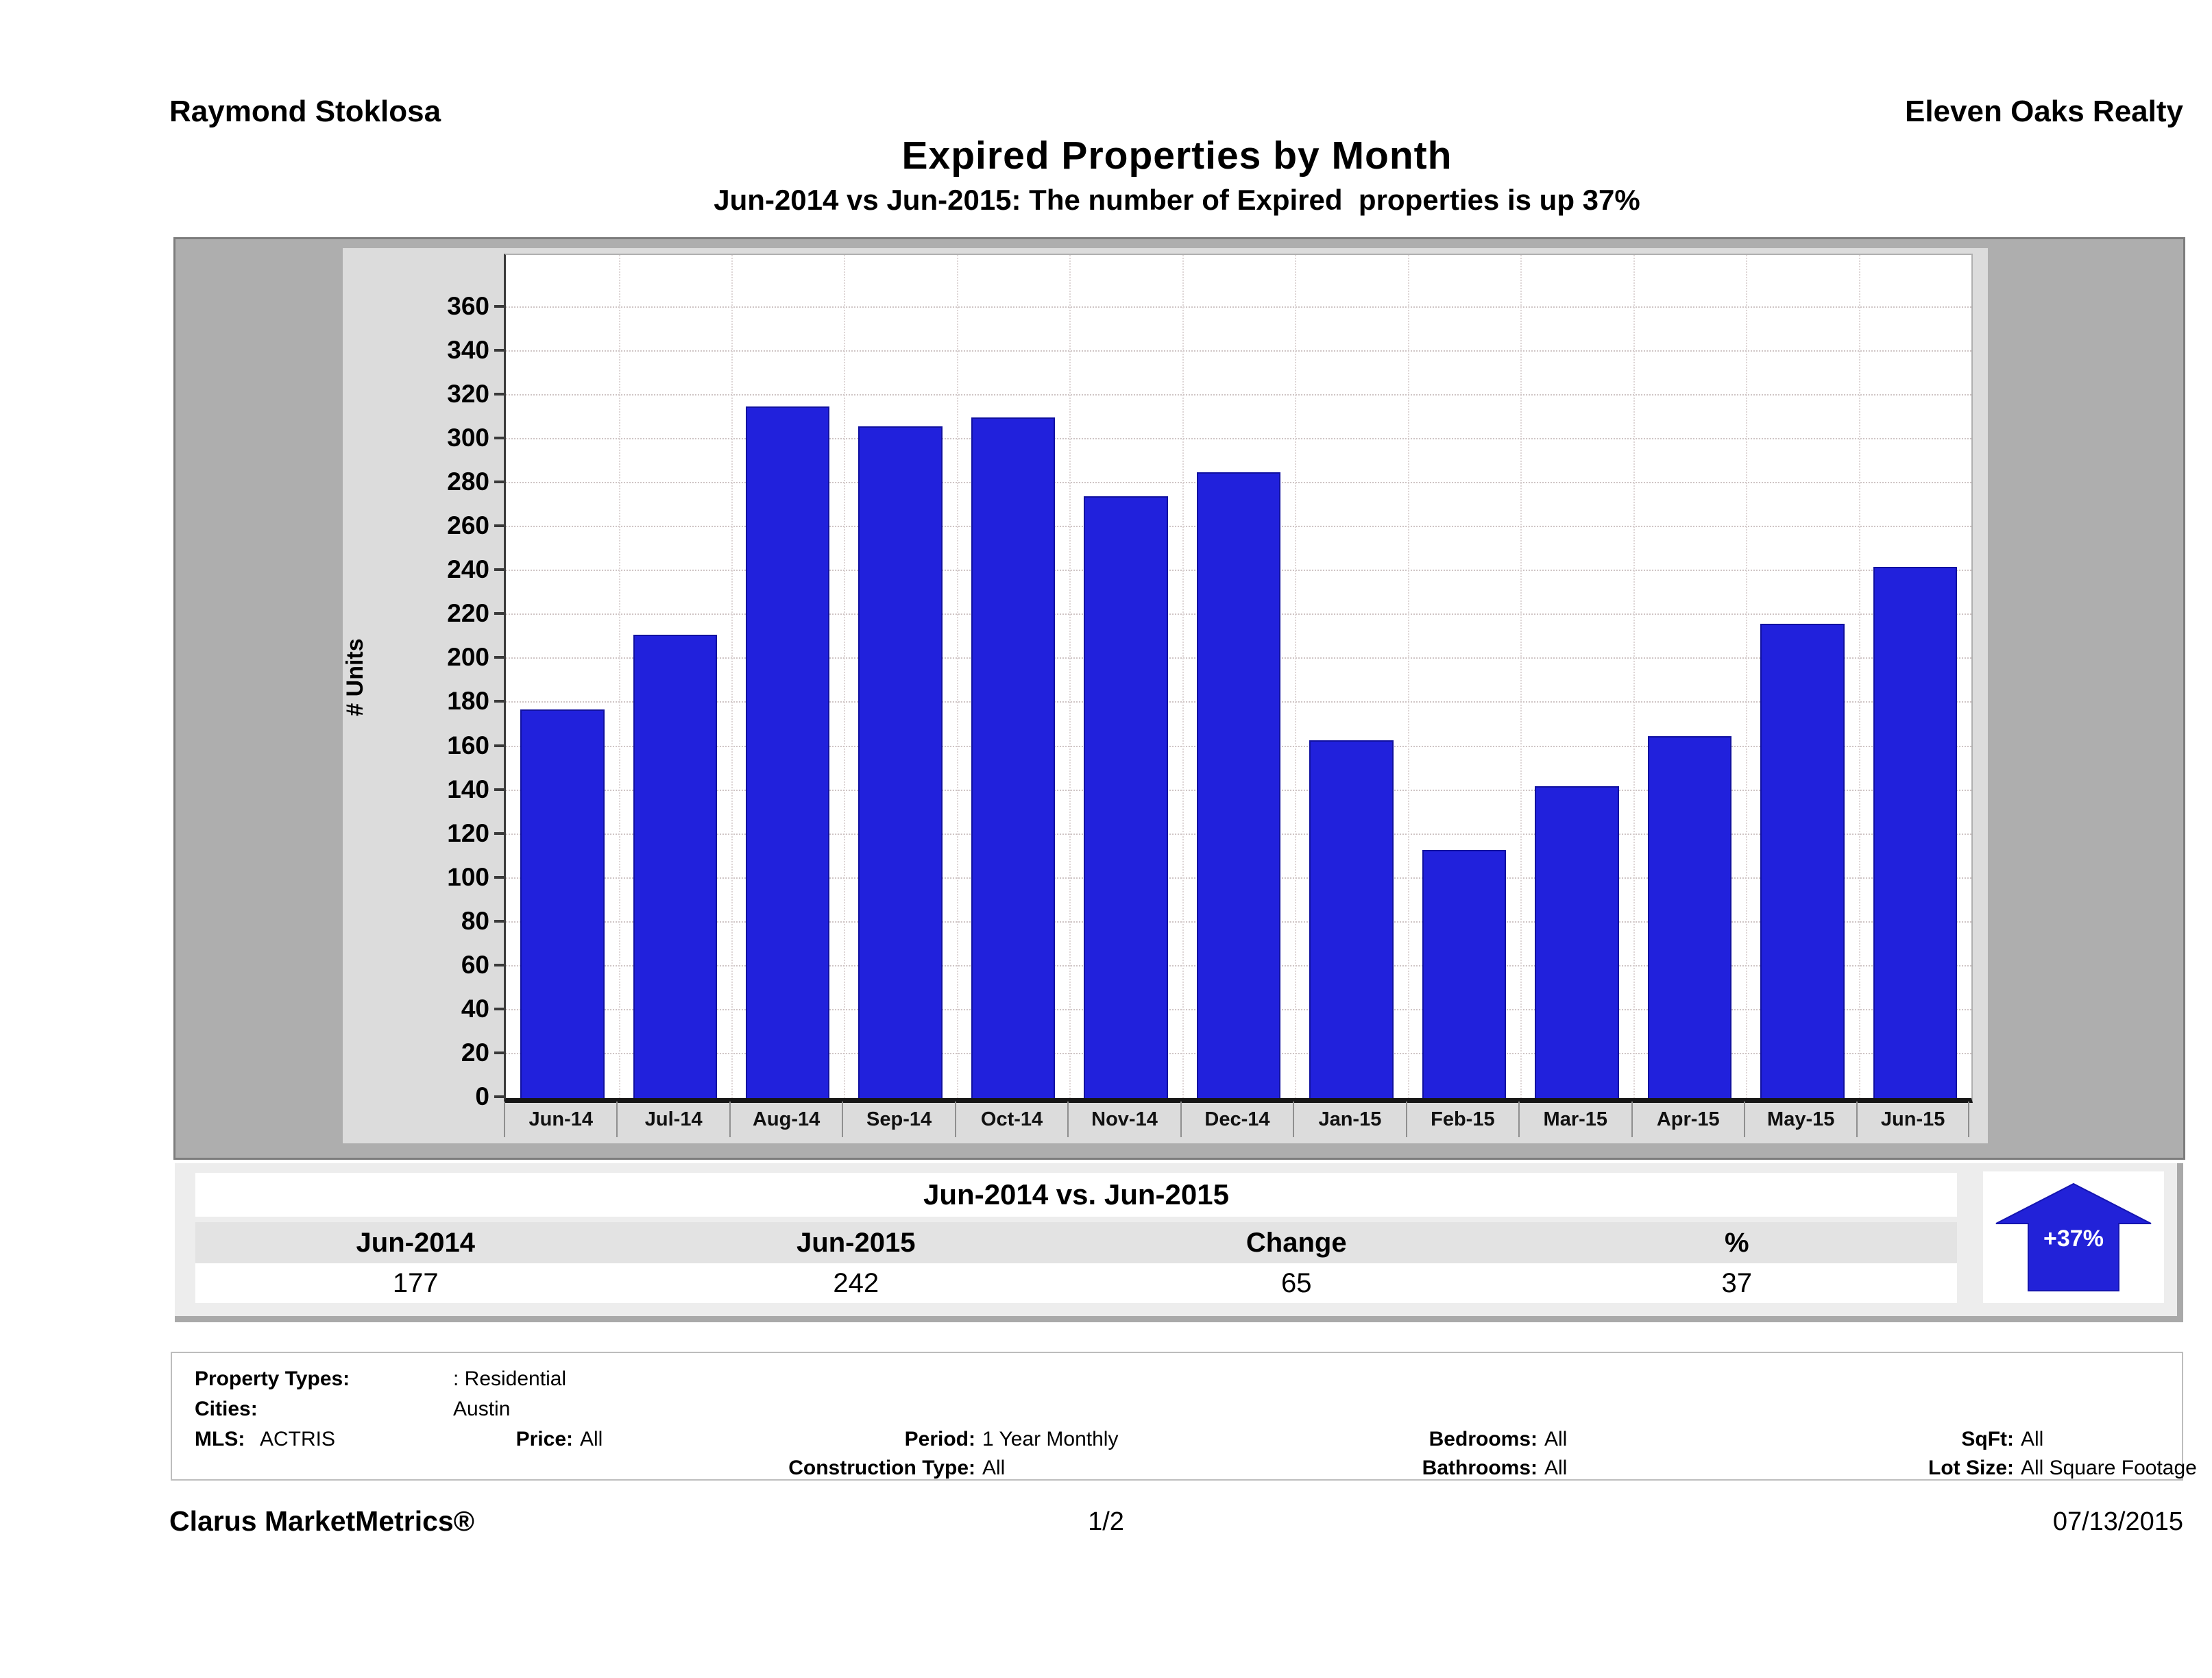  What do you see at coordinates (1076, 1195) in the screenshot?
I see `summary-table-title: Jun-2014 vs. Jun-2015` at bounding box center [1076, 1195].